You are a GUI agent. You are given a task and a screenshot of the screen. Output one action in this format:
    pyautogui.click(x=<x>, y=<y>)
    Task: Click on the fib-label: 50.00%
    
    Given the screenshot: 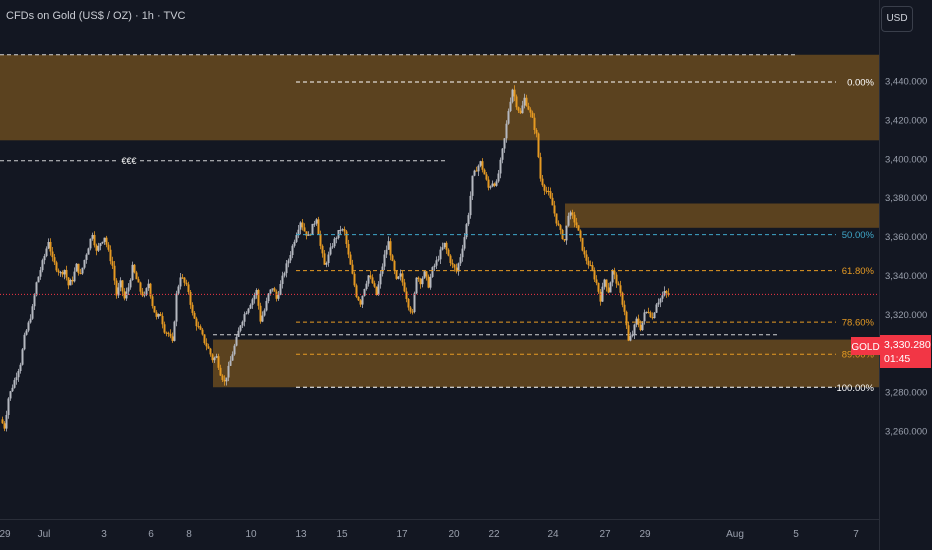 What is the action you would take?
    pyautogui.click(x=858, y=235)
    